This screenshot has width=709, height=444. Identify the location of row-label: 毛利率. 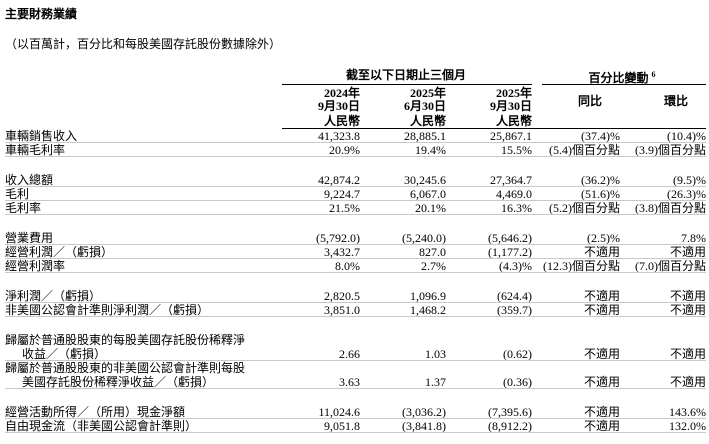
(23, 208).